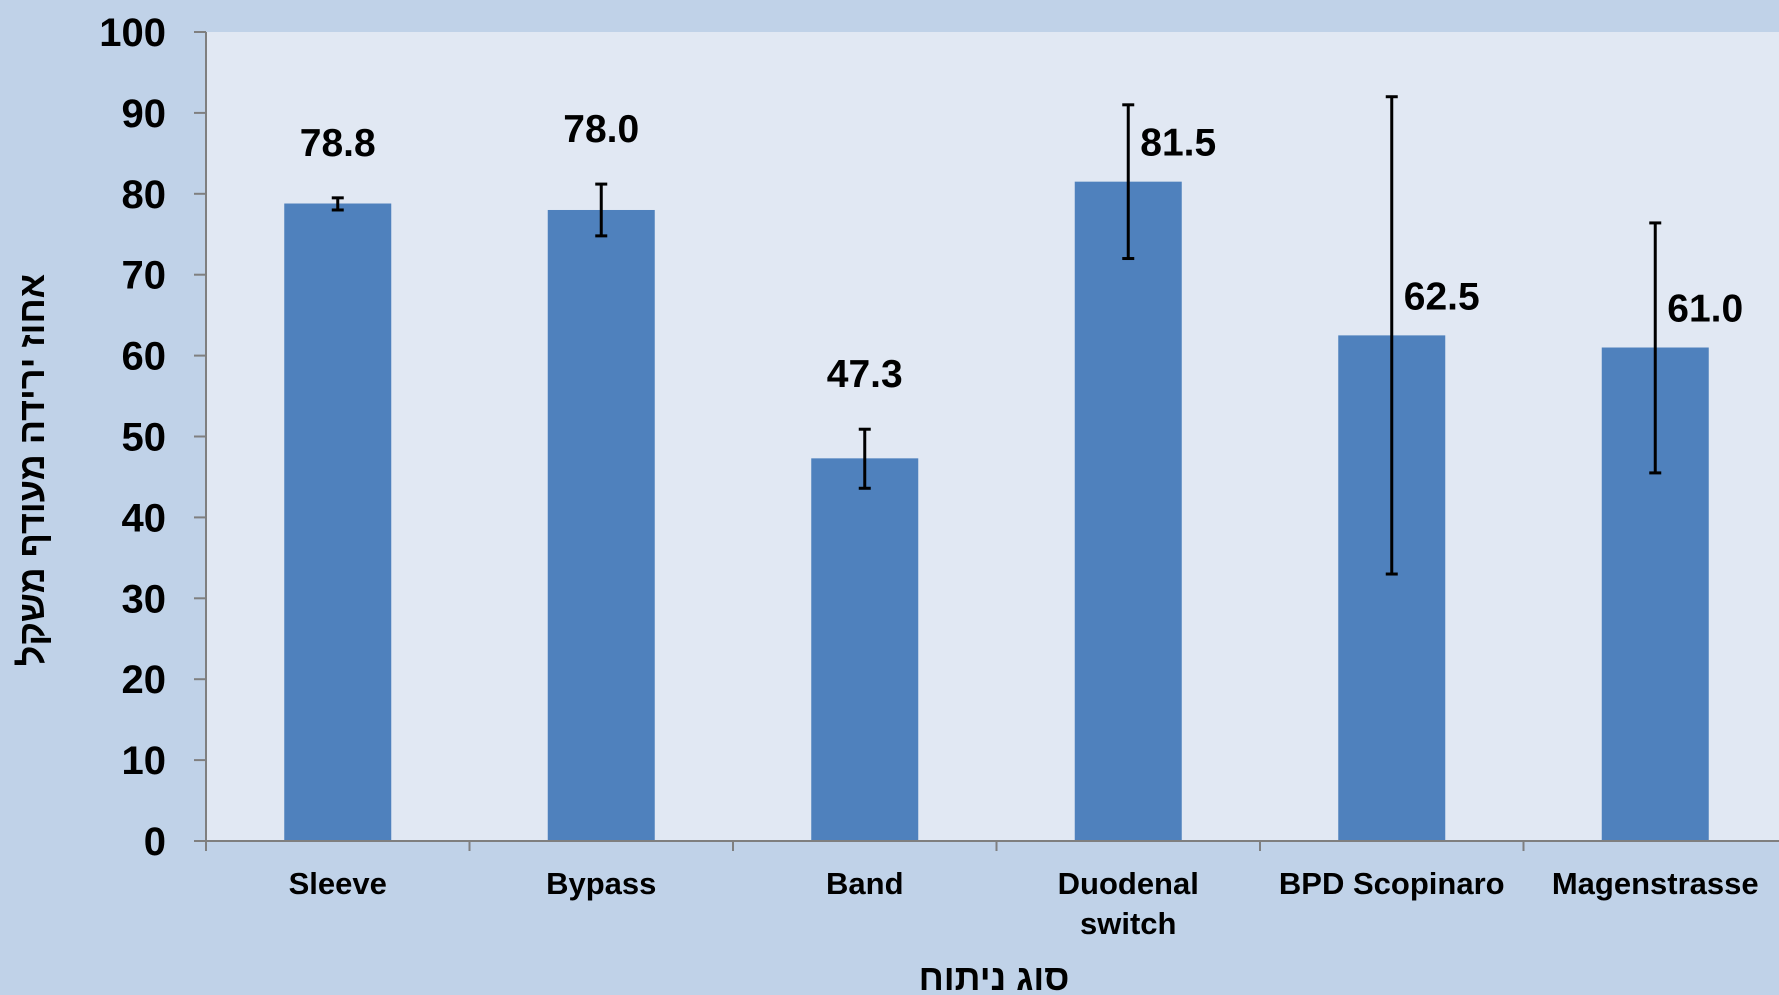  I want to click on x-category-label: Sleeve, so click(338, 883).